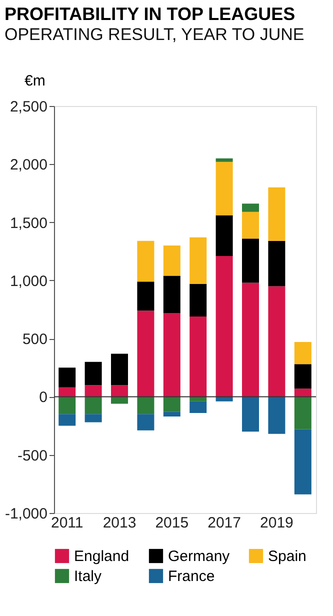 The image size is (333, 616). Describe the element at coordinates (29, 281) in the screenshot. I see `y-tick-label: 1,000` at that location.